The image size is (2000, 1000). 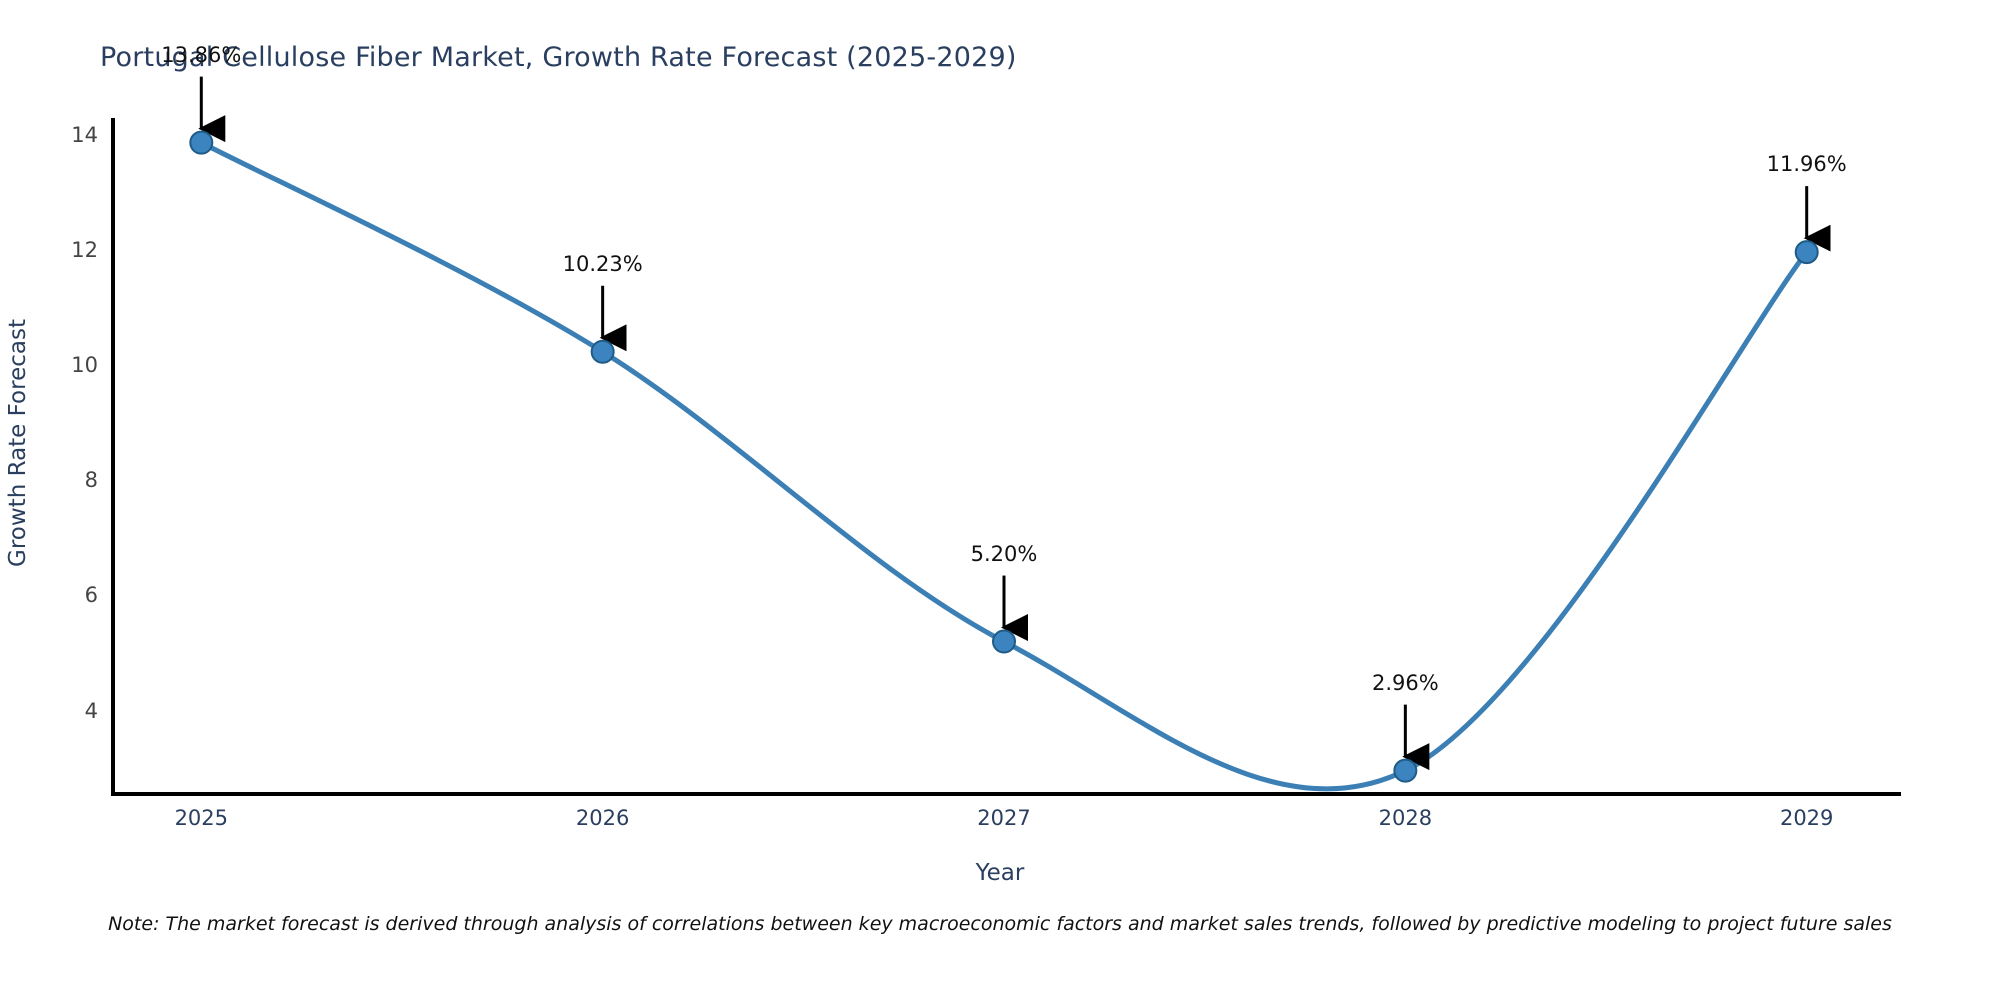 I want to click on y-axis-tick-labels: 4 6 8 10 12 14, so click(x=49, y=500).